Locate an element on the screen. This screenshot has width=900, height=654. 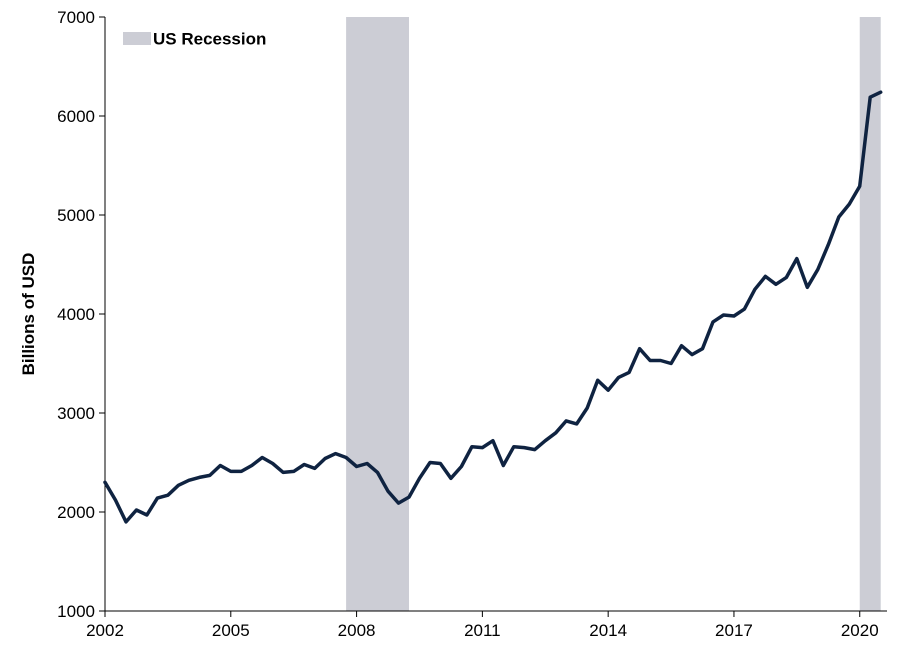
x-ticks: 2002 2005 2008 2011 2014 2017 2020 is located at coordinates (482, 625).